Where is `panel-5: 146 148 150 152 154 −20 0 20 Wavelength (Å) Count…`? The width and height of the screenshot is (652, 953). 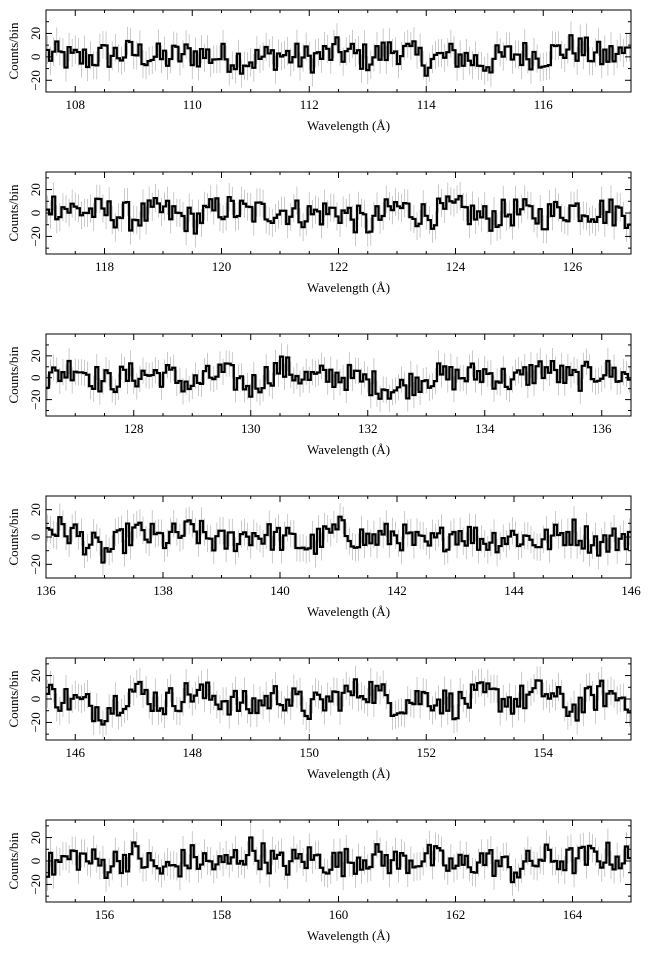 panel-5: 146 148 150 152 154 −20 0 20 Wavelength (Å) Count… is located at coordinates (319, 719).